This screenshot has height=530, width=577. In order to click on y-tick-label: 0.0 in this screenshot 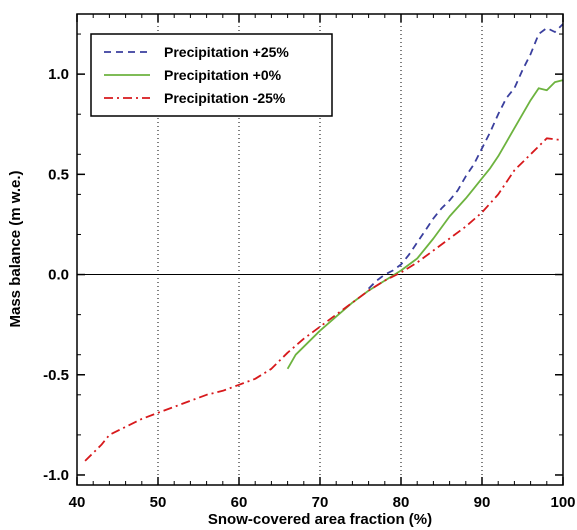, I will do `click(58, 275)`.